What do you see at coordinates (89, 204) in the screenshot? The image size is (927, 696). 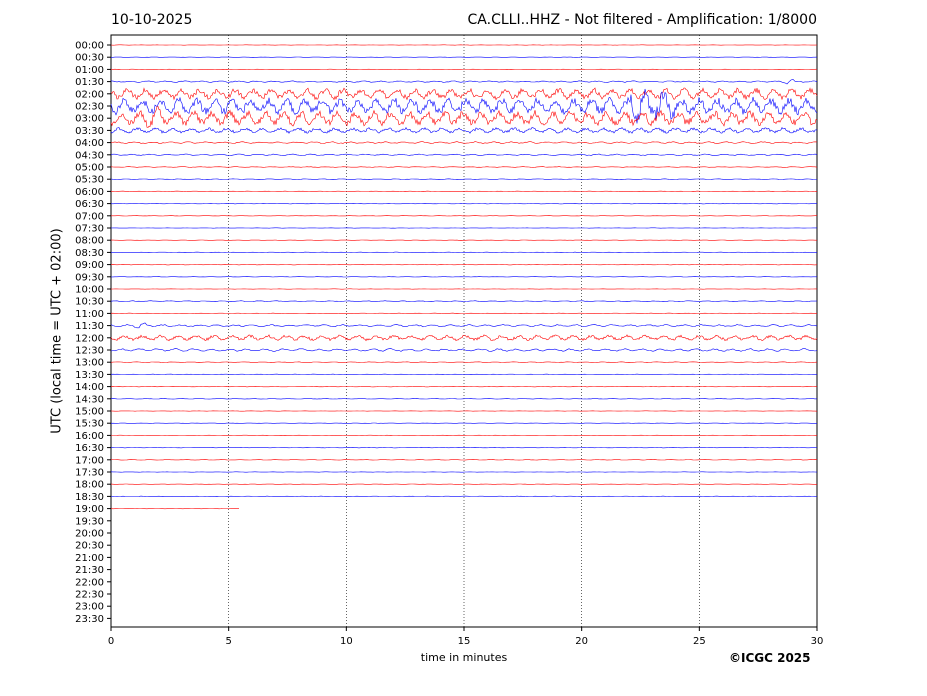 I see `y-tick-label: 06:30` at bounding box center [89, 204].